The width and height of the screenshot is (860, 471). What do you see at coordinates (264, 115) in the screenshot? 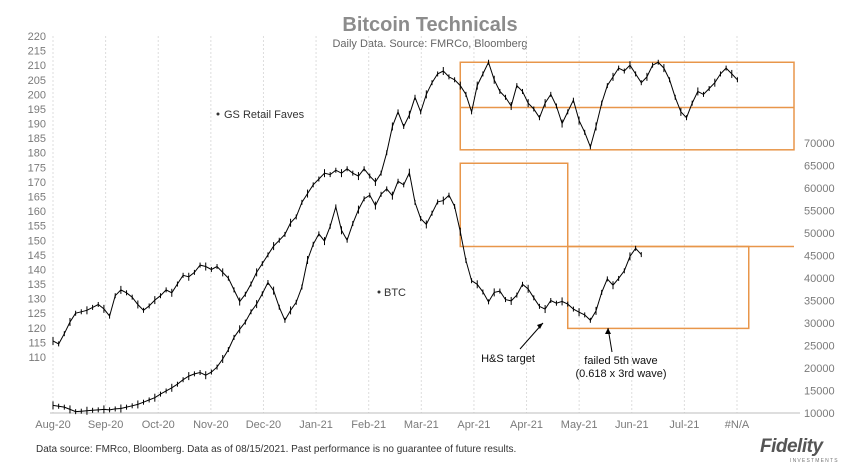
I see `series-label-gs-retail-faves: GS Retail Faves` at bounding box center [264, 115].